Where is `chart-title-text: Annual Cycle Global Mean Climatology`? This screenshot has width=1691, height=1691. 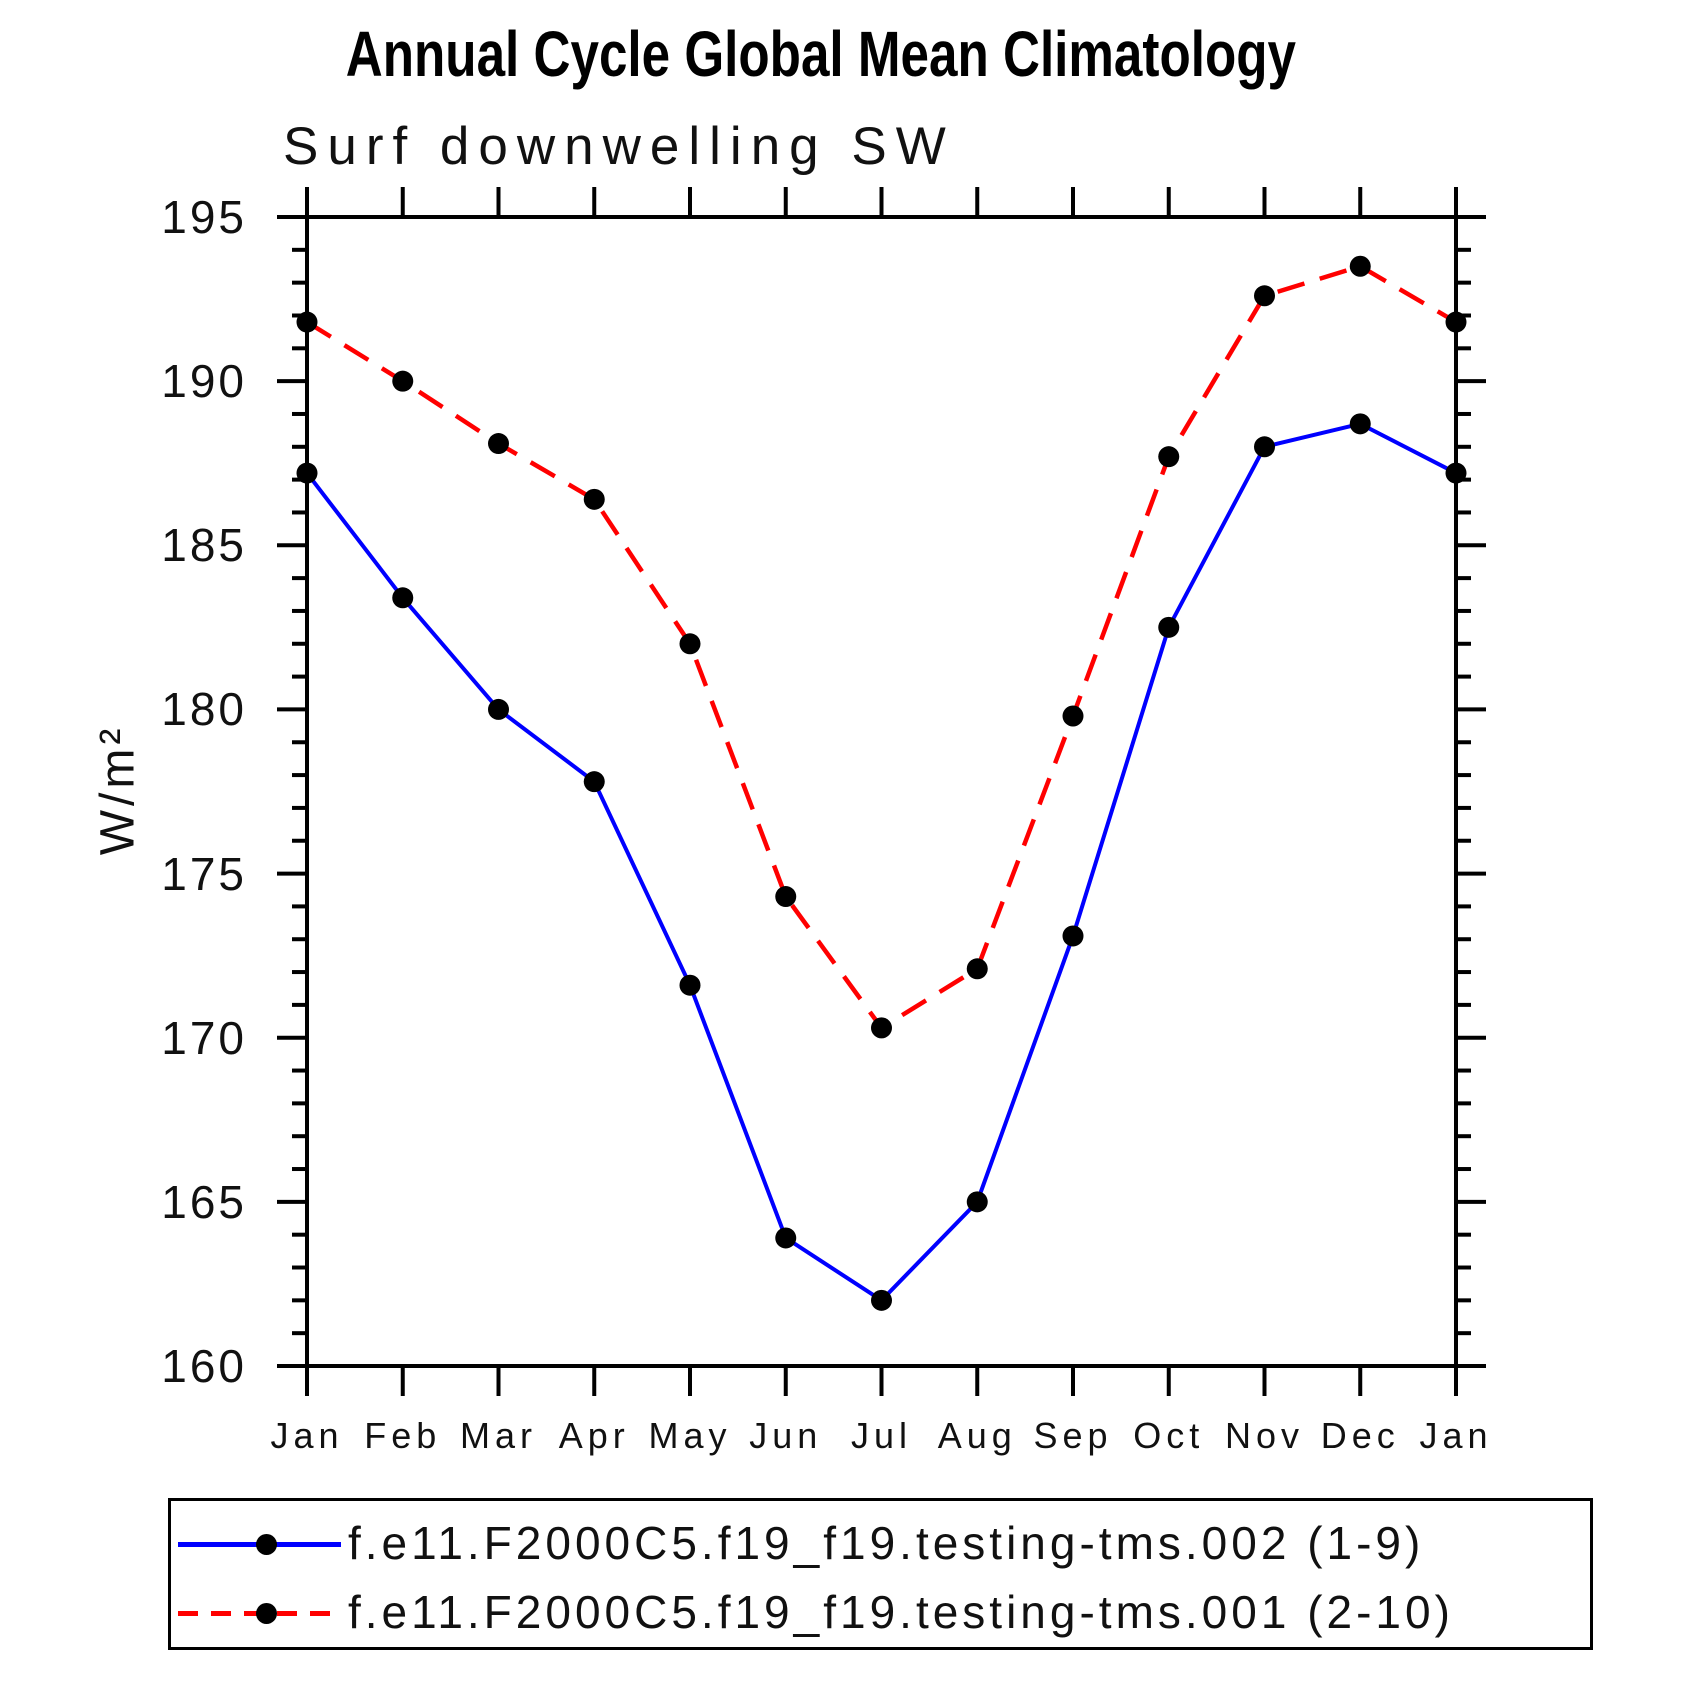 chart-title-text: Annual Cycle Global Mean Climatology is located at coordinates (821, 54).